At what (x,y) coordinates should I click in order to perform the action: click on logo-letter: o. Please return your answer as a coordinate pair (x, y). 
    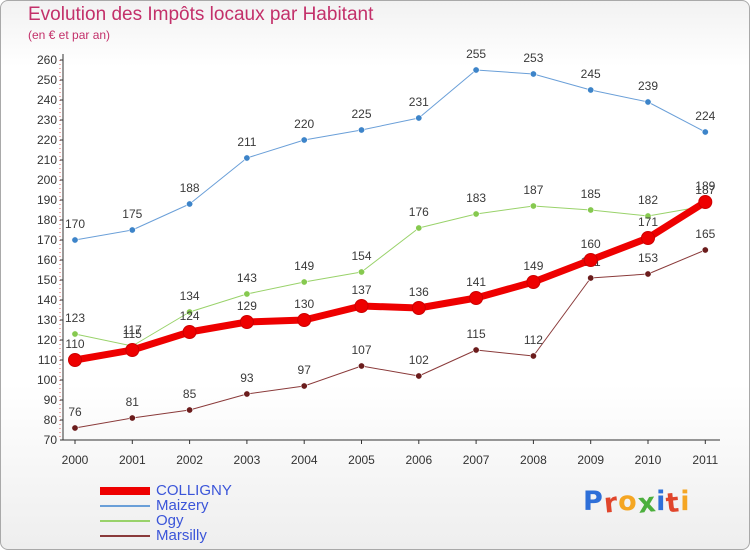
    Looking at the image, I should click on (628, 501).